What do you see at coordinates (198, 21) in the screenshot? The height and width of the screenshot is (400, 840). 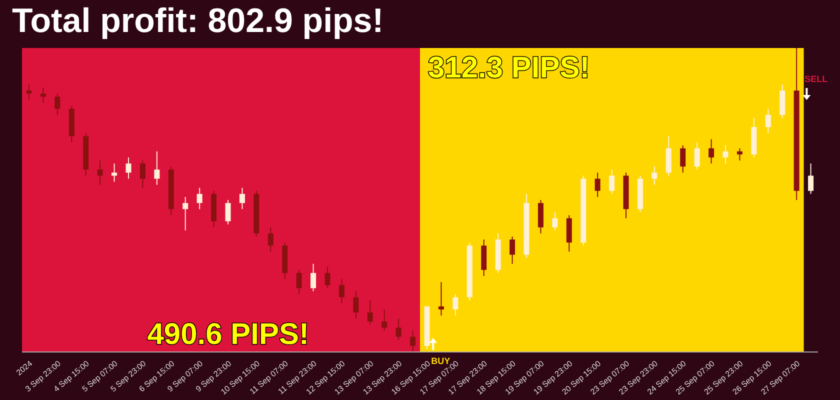 I see `chart-title: Total profit: 802.9 pips!` at bounding box center [198, 21].